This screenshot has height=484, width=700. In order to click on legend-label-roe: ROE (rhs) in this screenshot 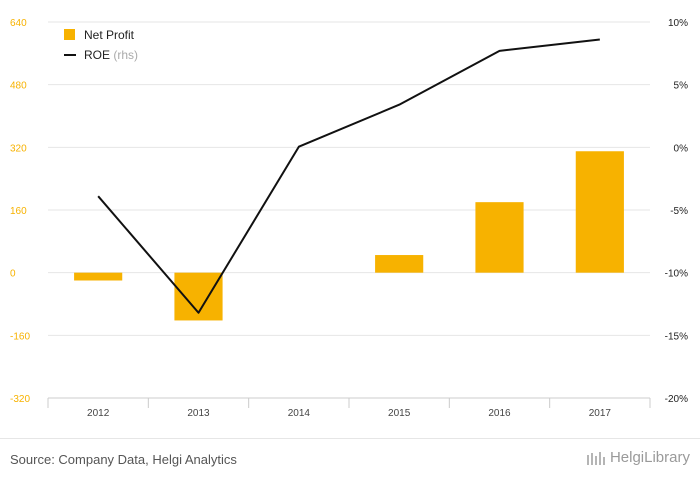, I will do `click(111, 55)`.